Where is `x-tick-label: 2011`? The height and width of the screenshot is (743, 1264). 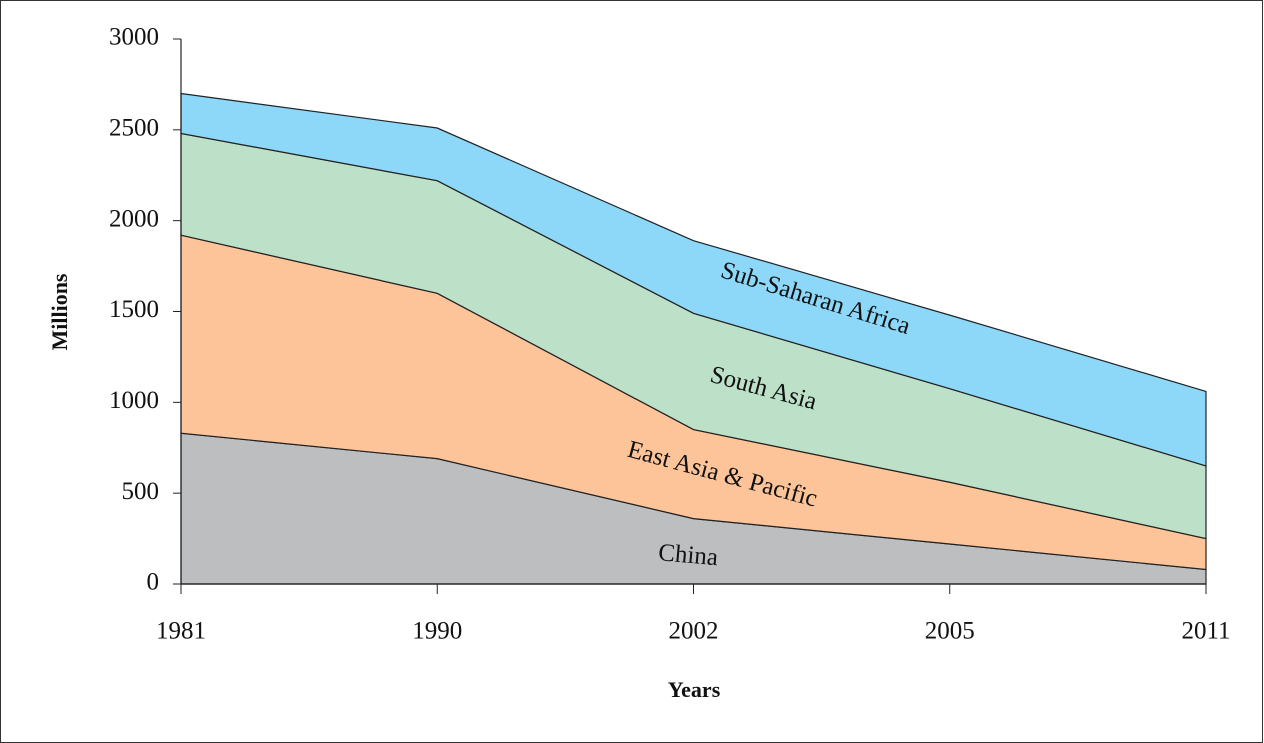
x-tick-label: 2011 is located at coordinates (1205, 631).